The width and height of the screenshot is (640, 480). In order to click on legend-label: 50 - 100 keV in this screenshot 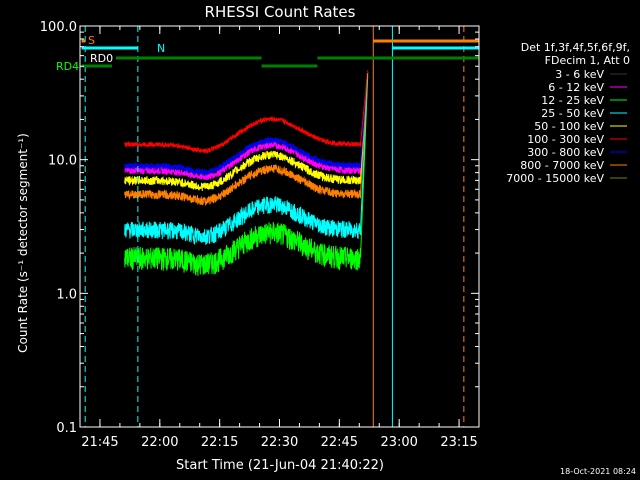, I will do `click(569, 126)`.